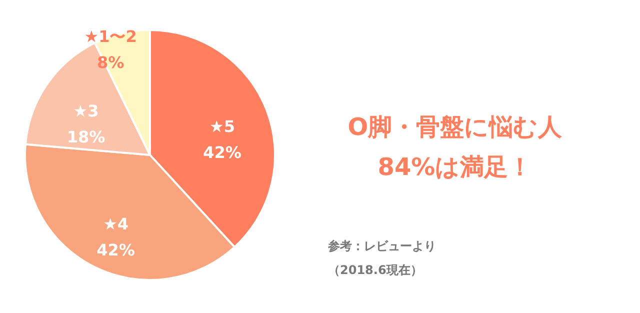 Image resolution: width=640 pixels, height=313 pixels. I want to click on text: （2018.6現在）, so click(375, 270).